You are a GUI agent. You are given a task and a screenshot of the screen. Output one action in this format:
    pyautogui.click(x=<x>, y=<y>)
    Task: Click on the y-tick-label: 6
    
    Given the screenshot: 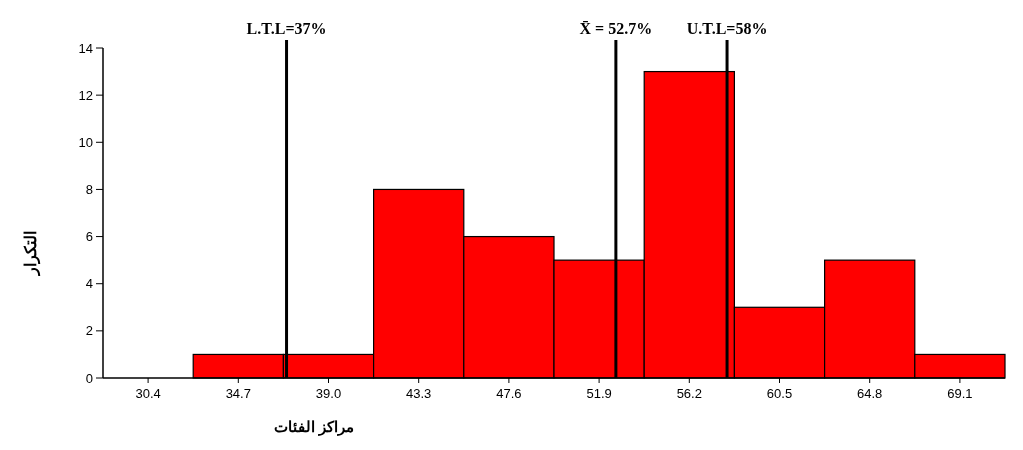 What is the action you would take?
    pyautogui.click(x=89, y=237)
    